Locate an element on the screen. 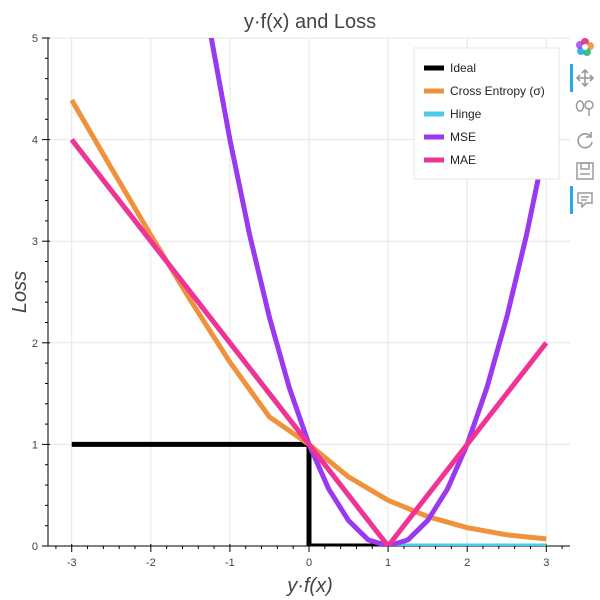 This screenshot has height=600, width=600. y-tick-label: 4 is located at coordinates (35, 141).